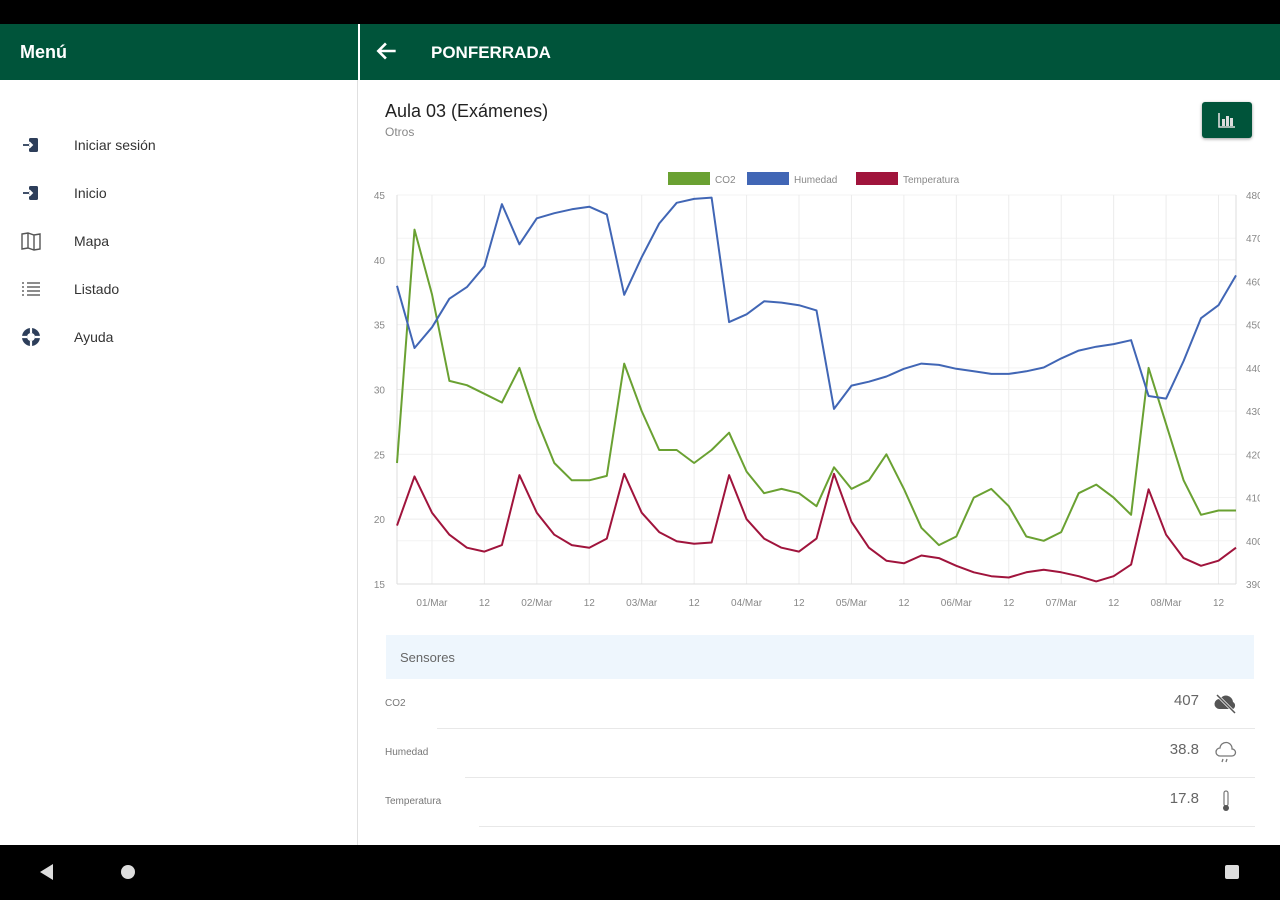 The image size is (1280, 900). I want to click on bar-chart-icon, so click(1226, 120).